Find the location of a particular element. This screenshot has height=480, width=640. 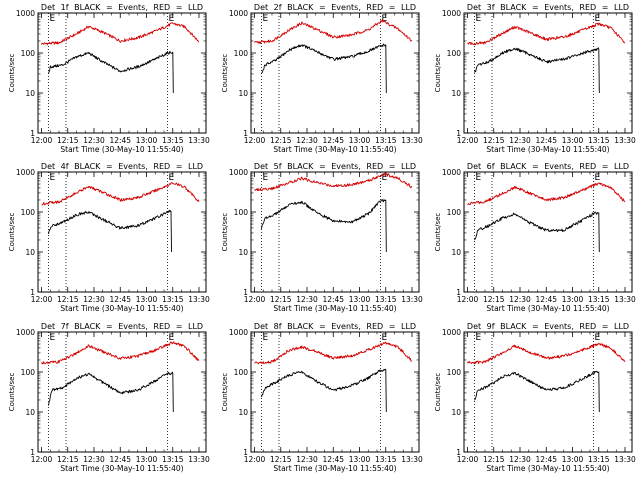

panel-title: Det 4f BLACK = Events, RED = LLD is located at coordinates (122, 166).